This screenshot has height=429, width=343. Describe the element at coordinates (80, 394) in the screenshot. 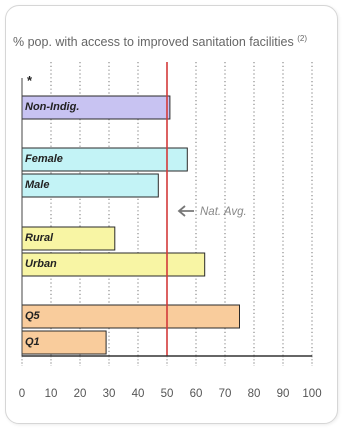

I see `x-tick-label-20: 20` at that location.